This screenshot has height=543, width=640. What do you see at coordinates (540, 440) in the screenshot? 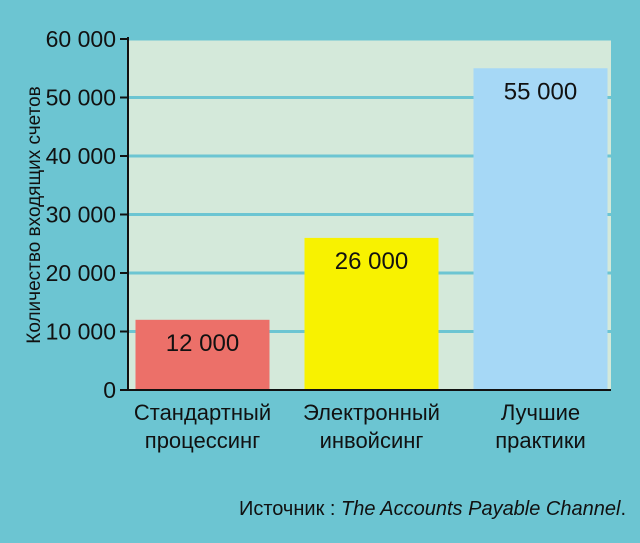
I see `x-tick-label: практики` at bounding box center [540, 440].